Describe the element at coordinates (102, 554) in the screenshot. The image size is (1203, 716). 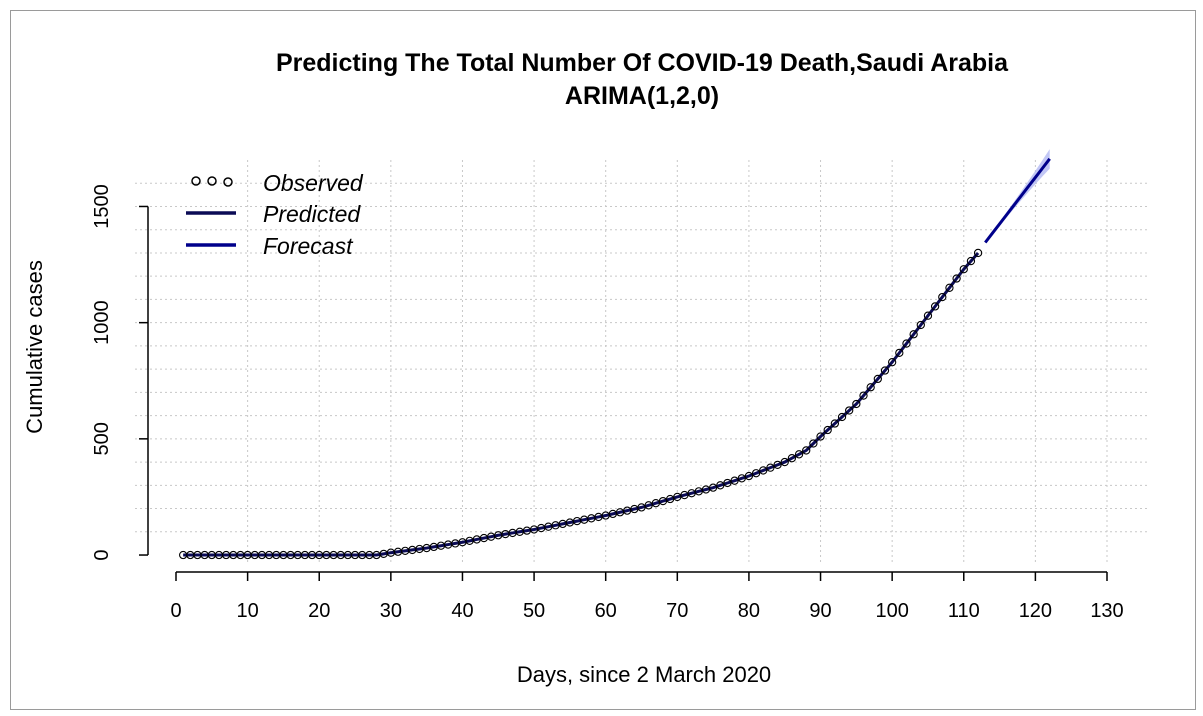
I see `y-tick-label: 0` at that location.